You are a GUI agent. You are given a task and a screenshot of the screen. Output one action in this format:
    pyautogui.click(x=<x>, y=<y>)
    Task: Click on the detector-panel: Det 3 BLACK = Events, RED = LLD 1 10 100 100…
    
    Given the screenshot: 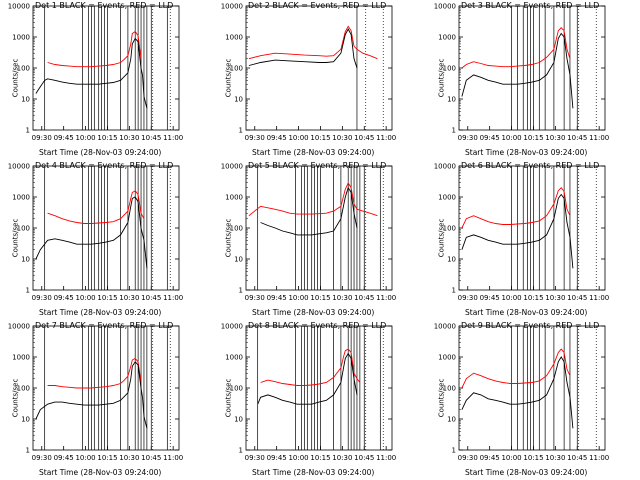 What is the action you would take?
    pyautogui.click(x=532, y=80)
    